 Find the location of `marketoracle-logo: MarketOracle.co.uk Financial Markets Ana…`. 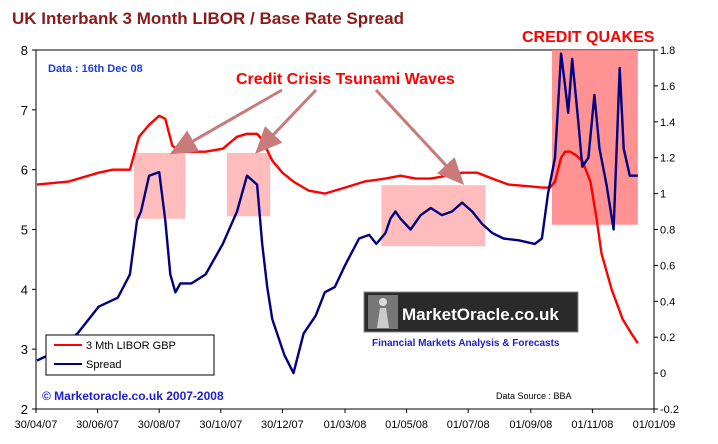

marketoracle-logo: MarketOracle.co.uk Financial Markets Ana… is located at coordinates (471, 320).